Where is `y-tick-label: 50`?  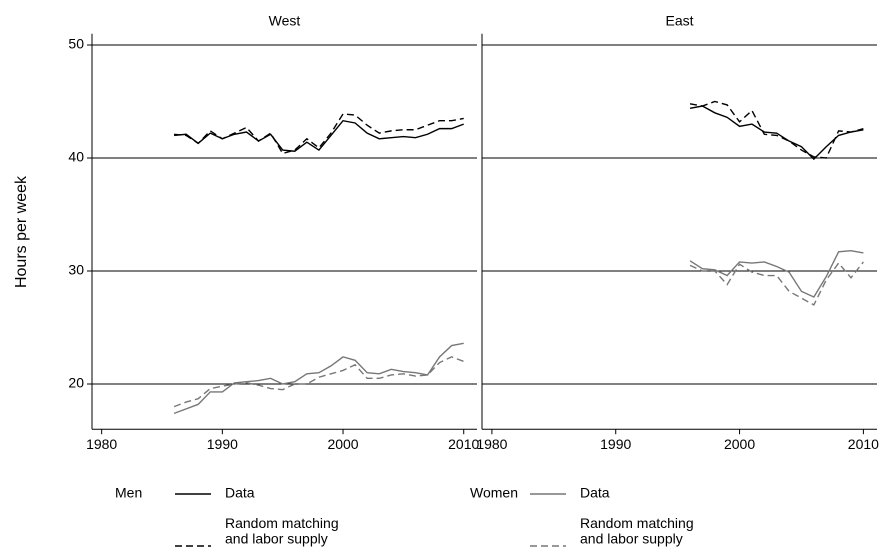 y-tick-label: 50 is located at coordinates (76, 44).